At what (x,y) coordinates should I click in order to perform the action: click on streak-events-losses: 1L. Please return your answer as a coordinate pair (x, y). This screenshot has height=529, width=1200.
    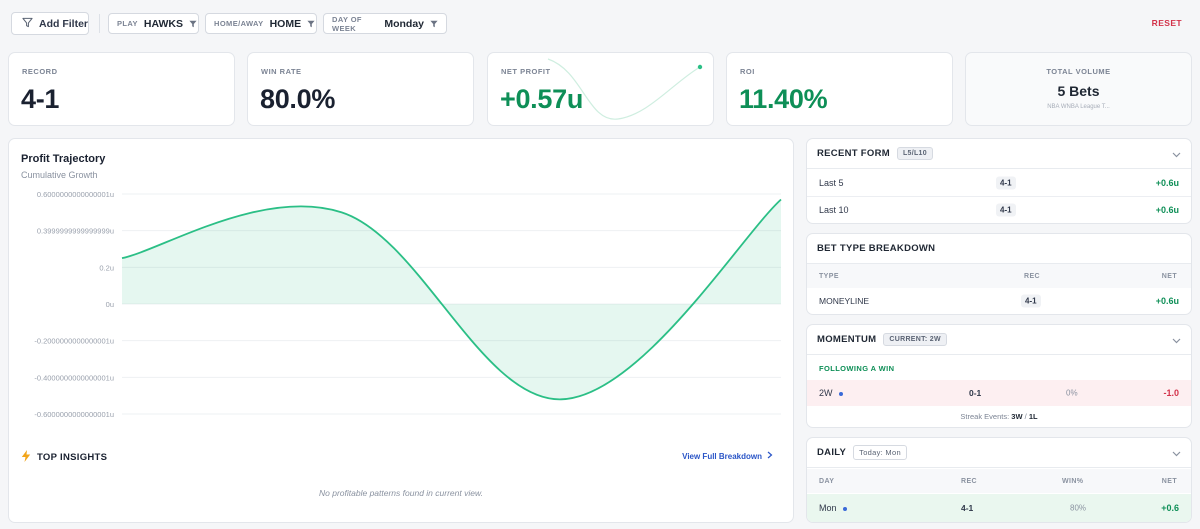
    Looking at the image, I should click on (1033, 416).